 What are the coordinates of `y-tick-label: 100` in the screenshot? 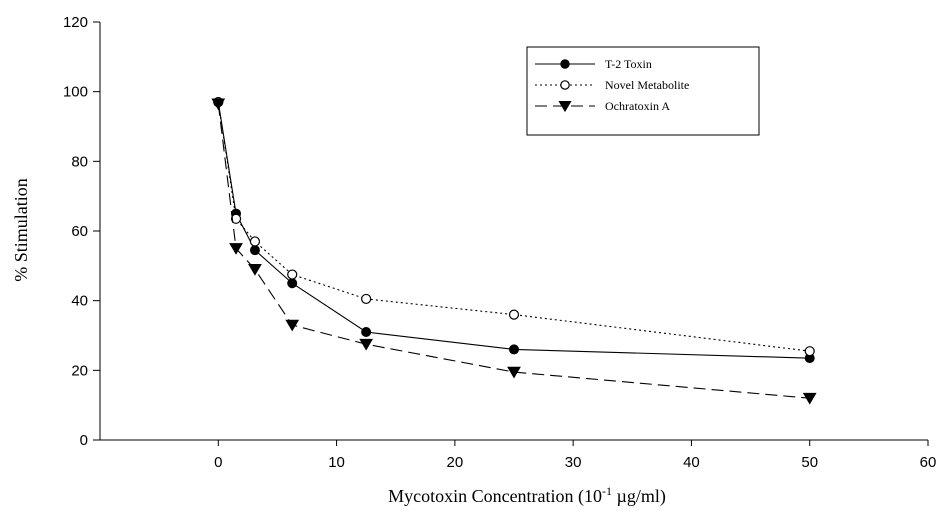 It's located at (75, 92).